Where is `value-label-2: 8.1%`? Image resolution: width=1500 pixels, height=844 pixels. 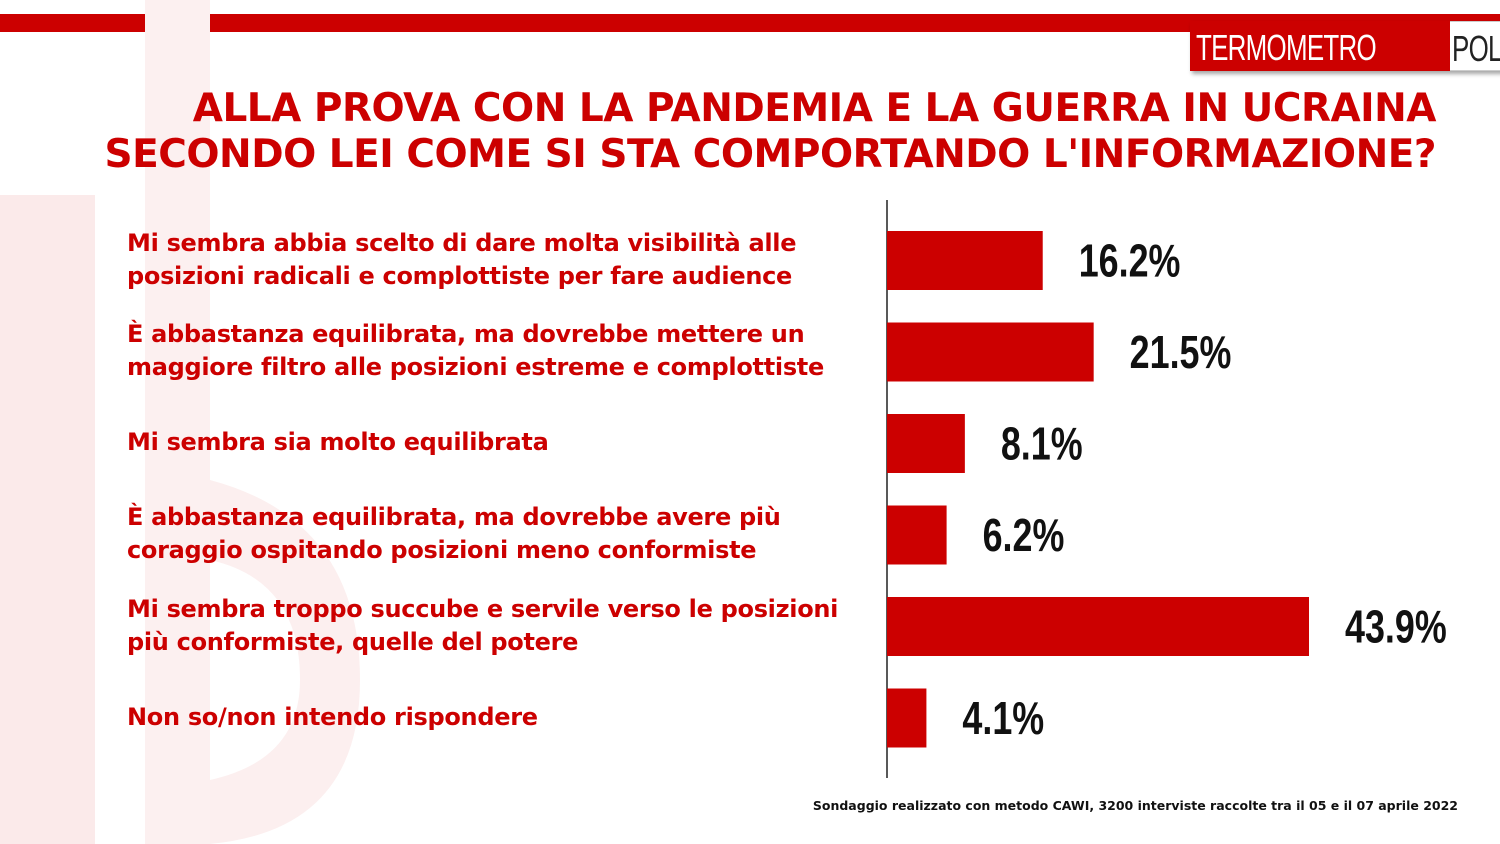 value-label-2: 8.1% is located at coordinates (1042, 443).